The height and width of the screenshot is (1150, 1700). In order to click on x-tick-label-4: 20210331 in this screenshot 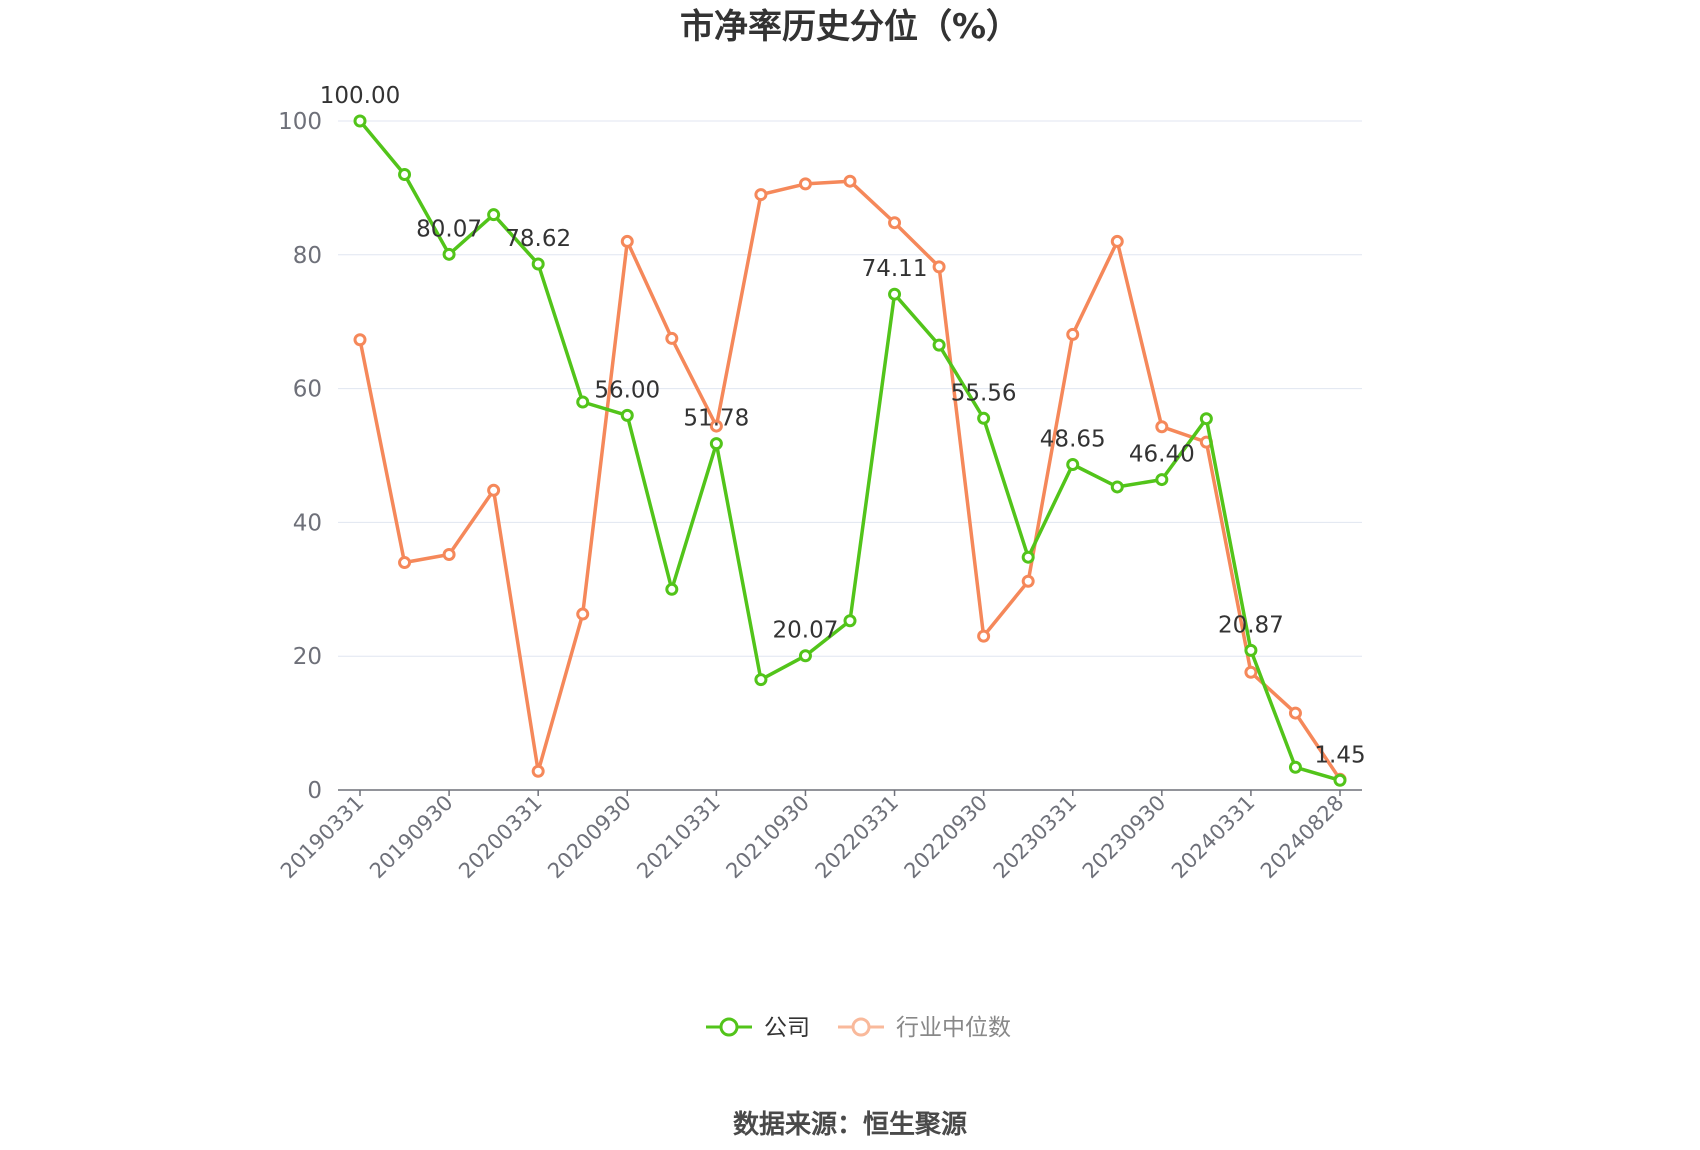, I will do `click(678, 837)`.